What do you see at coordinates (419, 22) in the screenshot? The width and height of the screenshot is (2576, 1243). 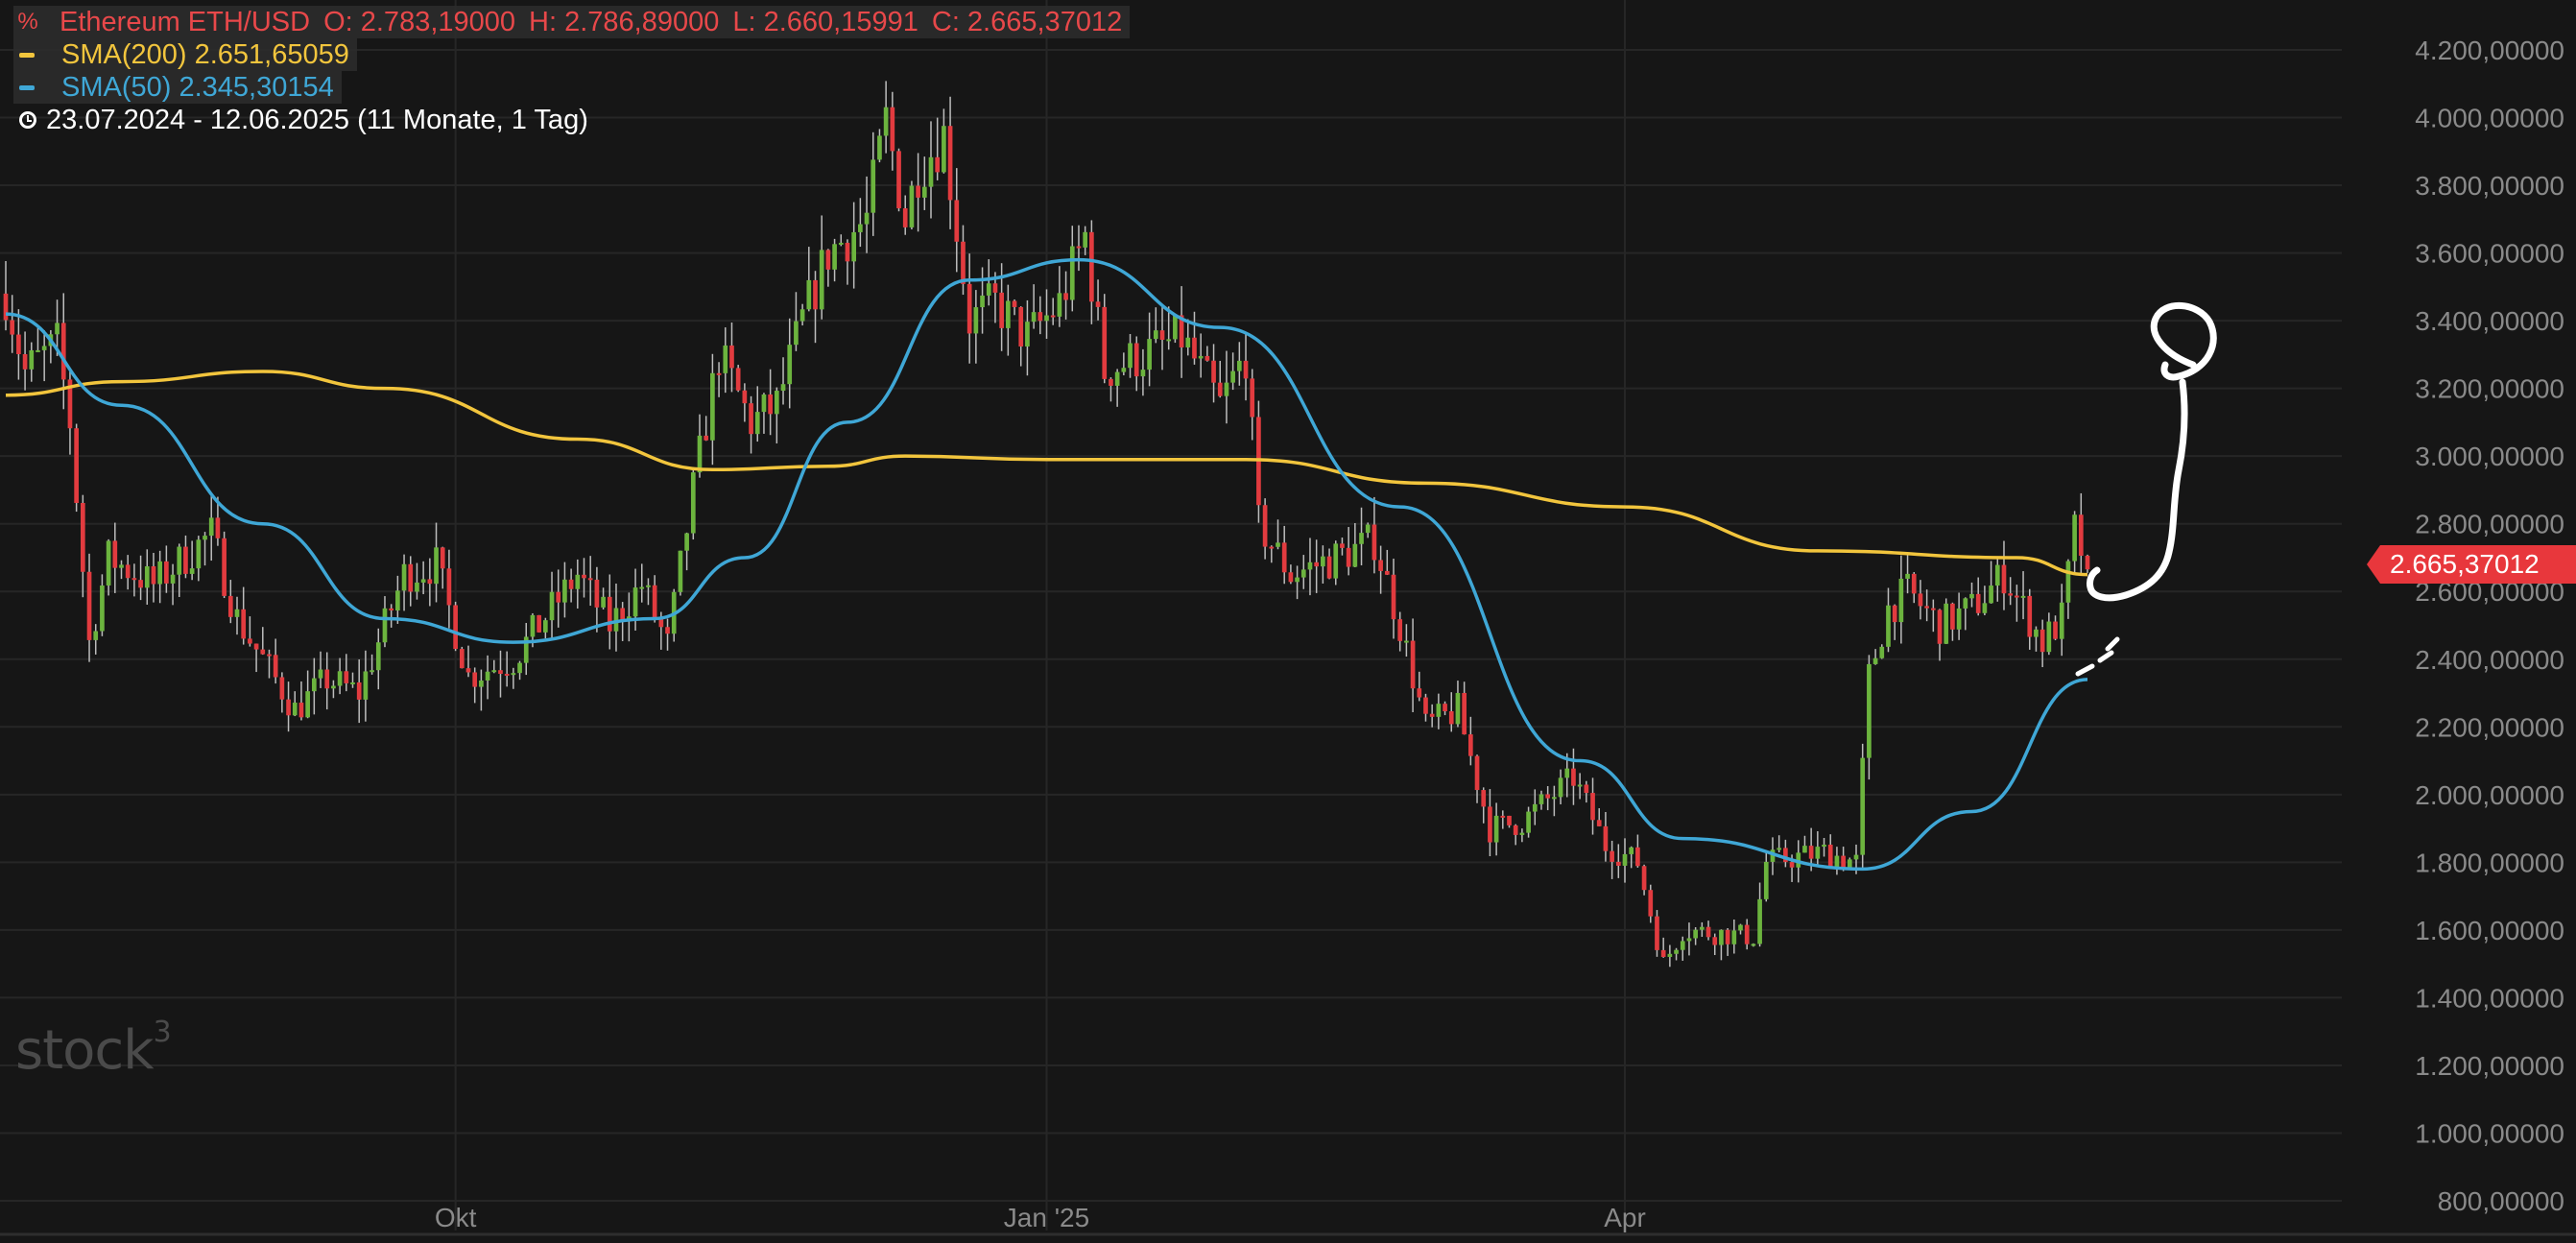 I see `open-value: O: 2.783,19000` at bounding box center [419, 22].